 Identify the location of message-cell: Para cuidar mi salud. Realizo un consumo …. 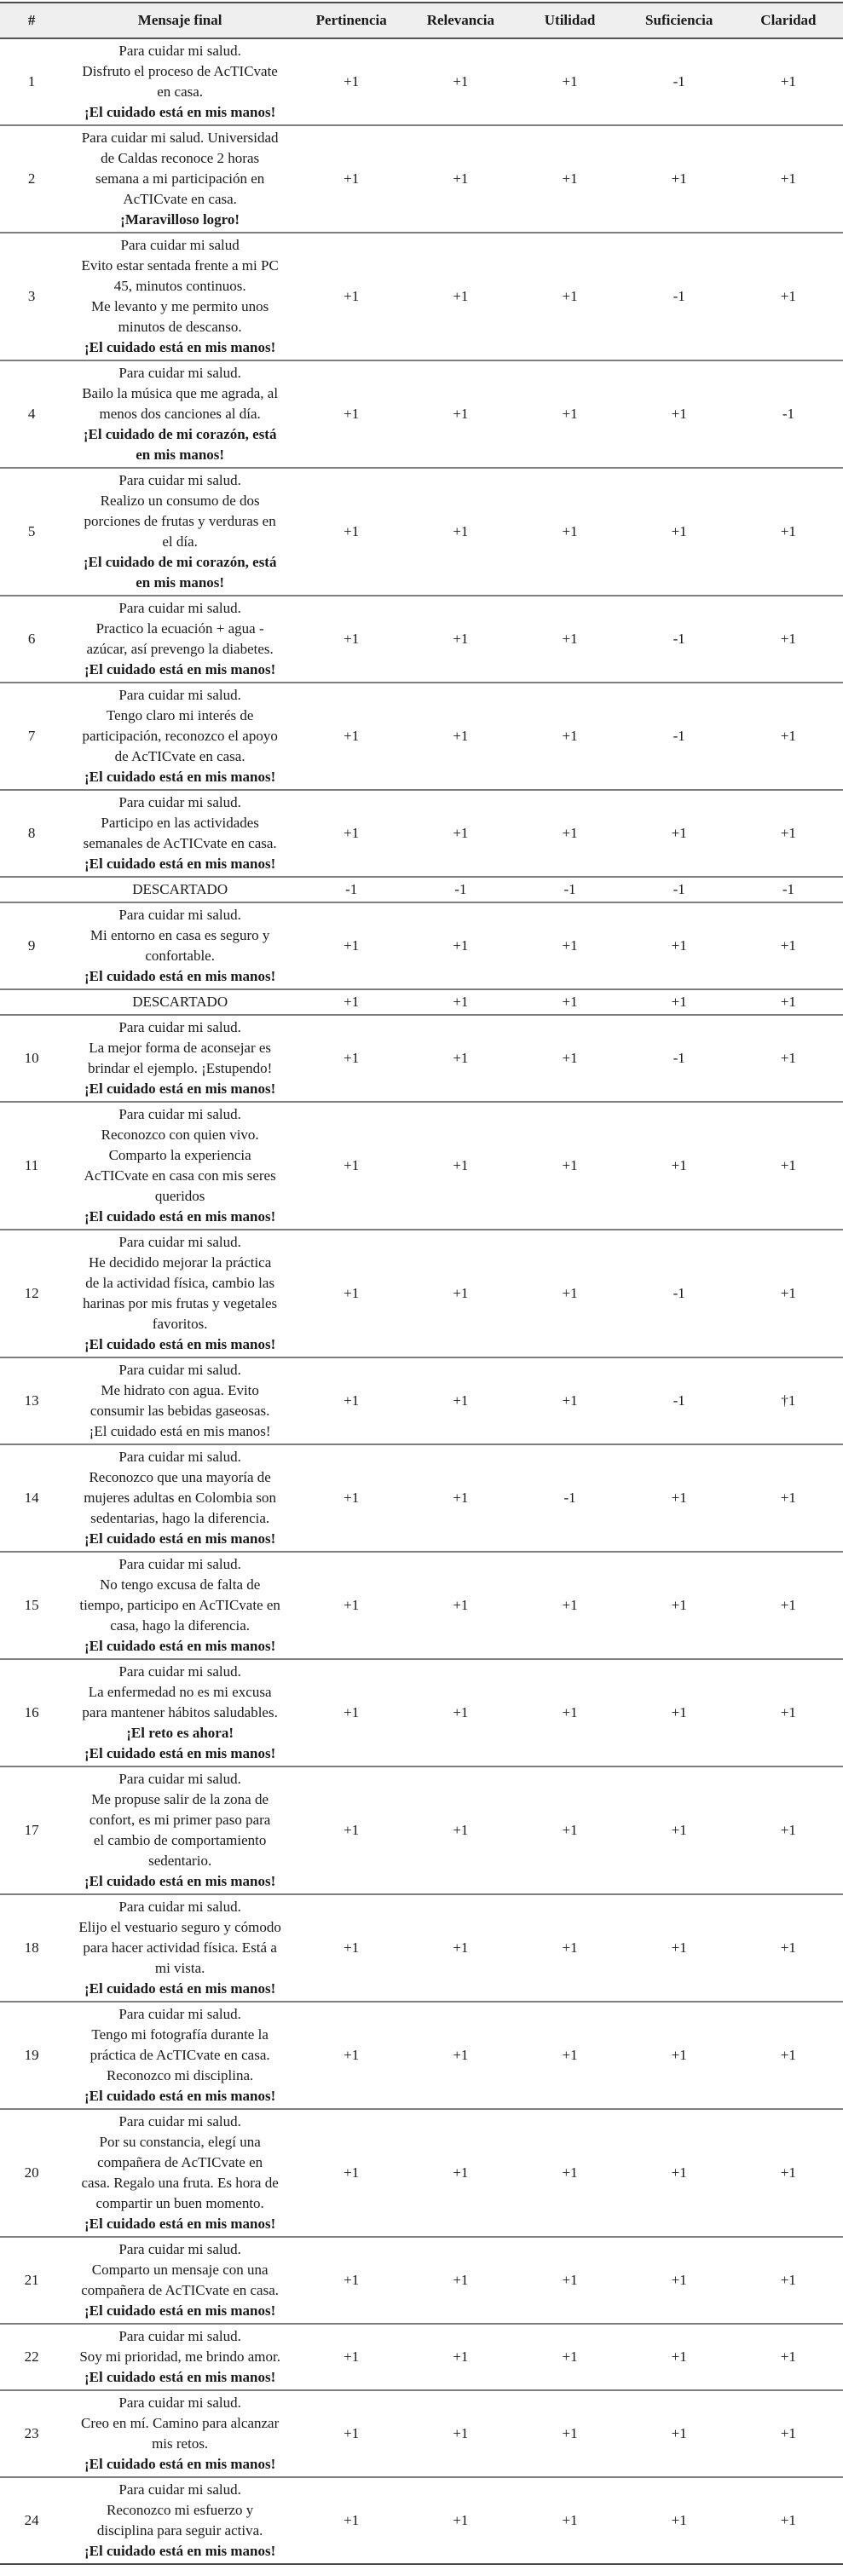
(180, 532).